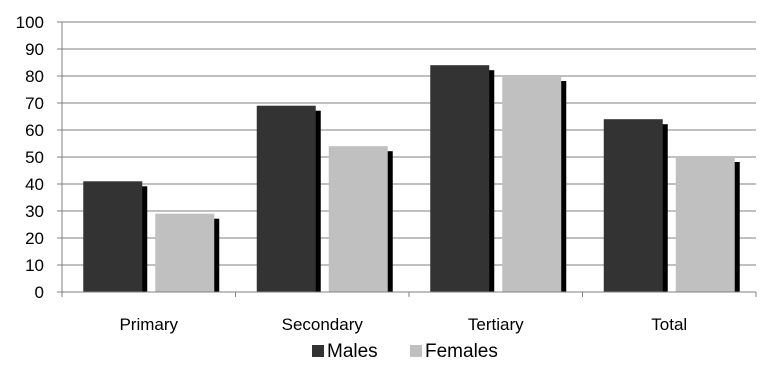 Image resolution: width=760 pixels, height=366 pixels. Describe the element at coordinates (148, 324) in the screenshot. I see `x-tick-label: Primary` at that location.